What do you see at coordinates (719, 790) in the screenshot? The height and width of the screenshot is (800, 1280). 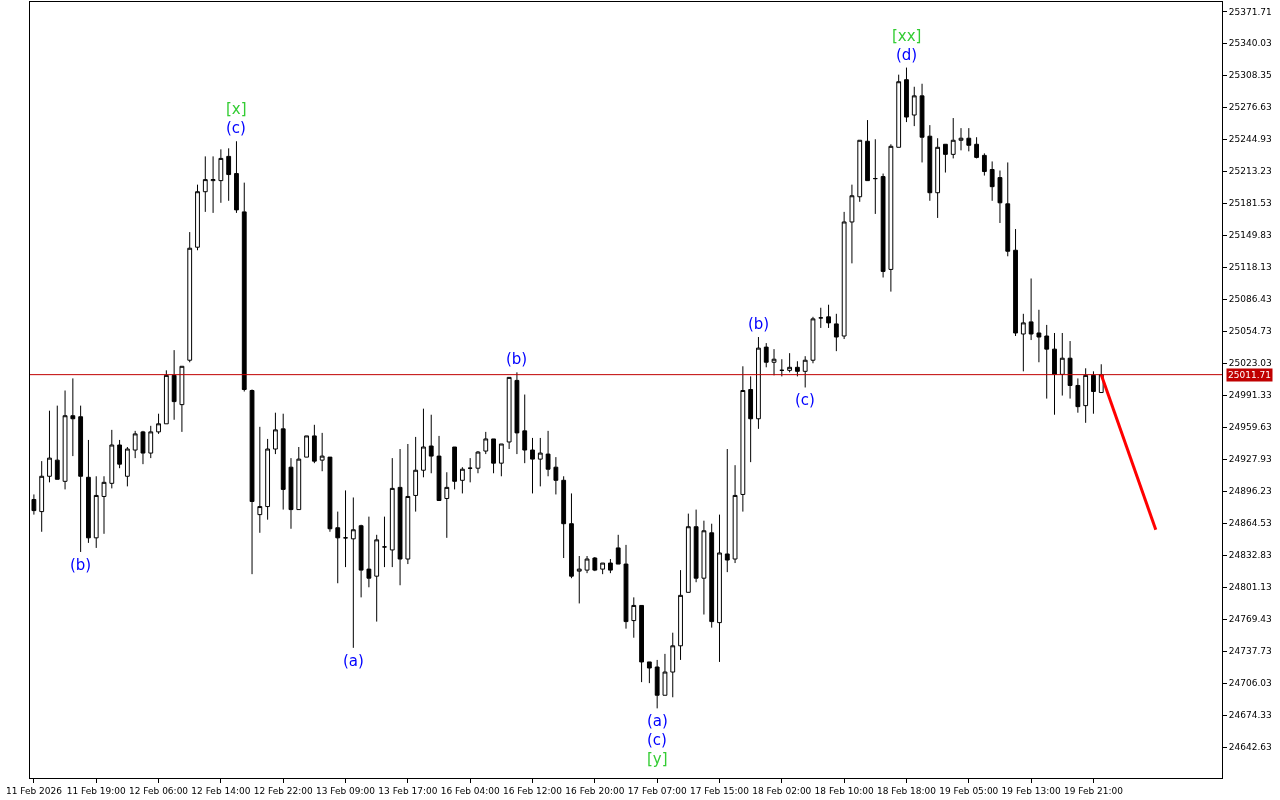 I see `x-tick-label: 17 Feb 15:00` at bounding box center [719, 790].